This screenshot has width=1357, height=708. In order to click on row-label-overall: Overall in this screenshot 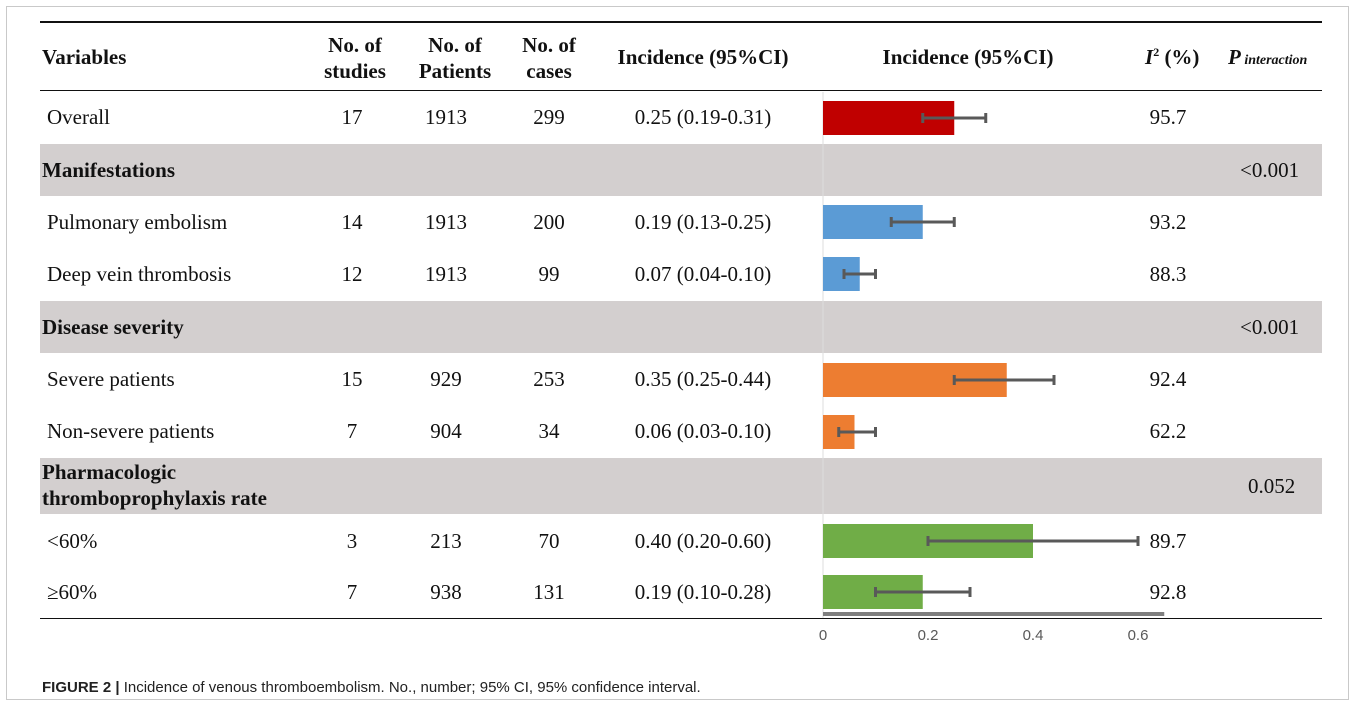, I will do `click(78, 117)`.